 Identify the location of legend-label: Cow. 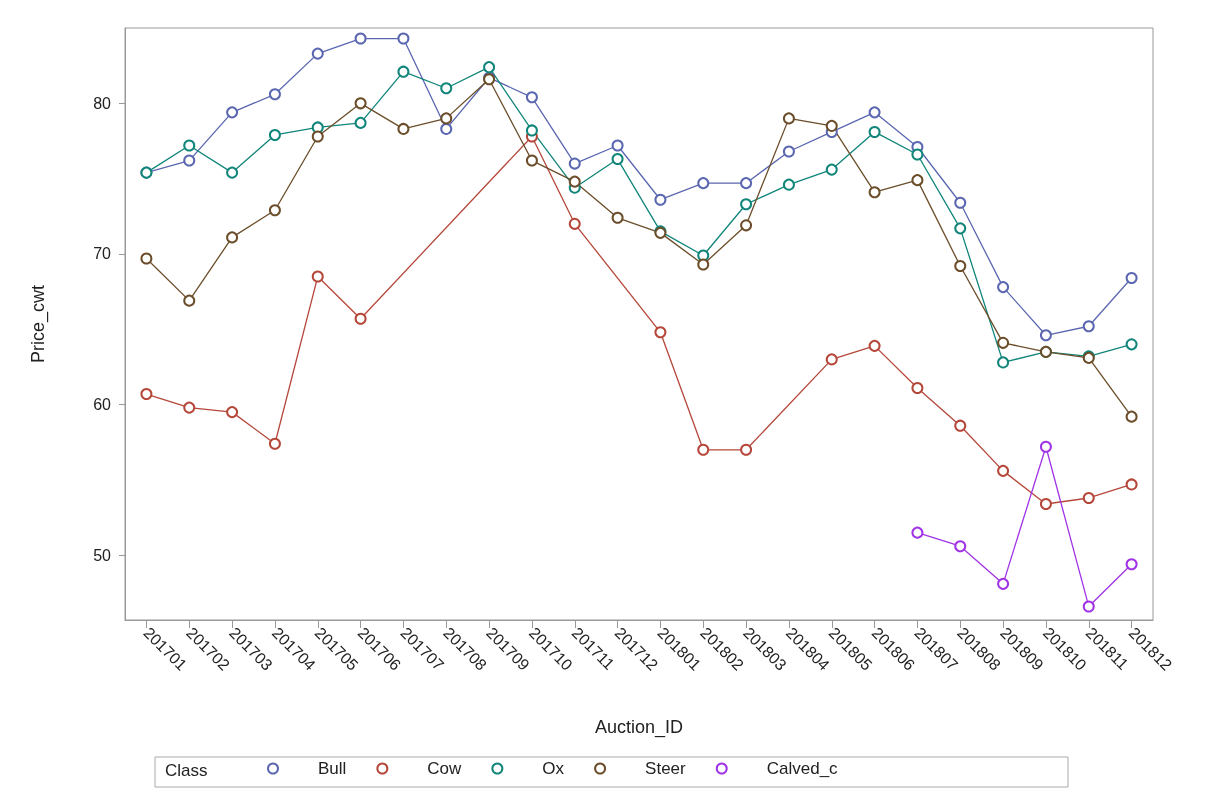
(445, 768).